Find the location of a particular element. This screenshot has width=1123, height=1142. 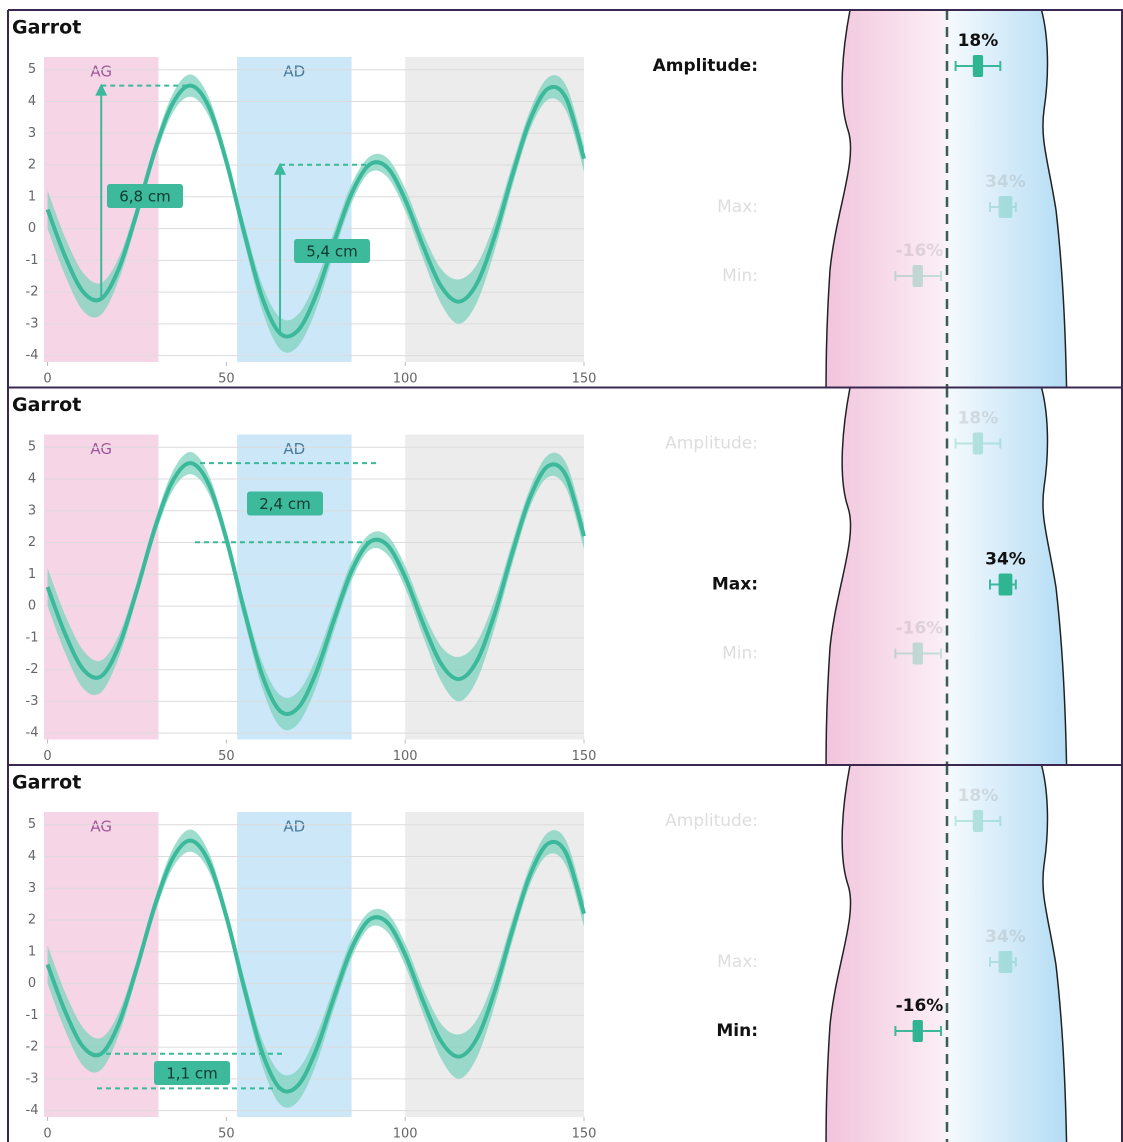

annotation-label: 1,1 cm is located at coordinates (191, 1074).